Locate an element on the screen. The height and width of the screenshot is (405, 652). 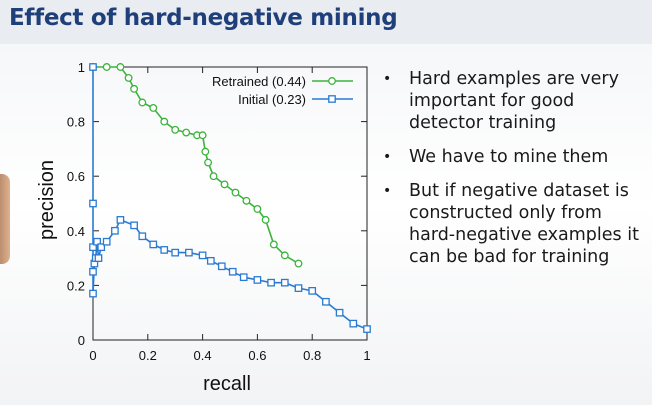
slide-title: Effect of hard-negative mining is located at coordinates (203, 18).